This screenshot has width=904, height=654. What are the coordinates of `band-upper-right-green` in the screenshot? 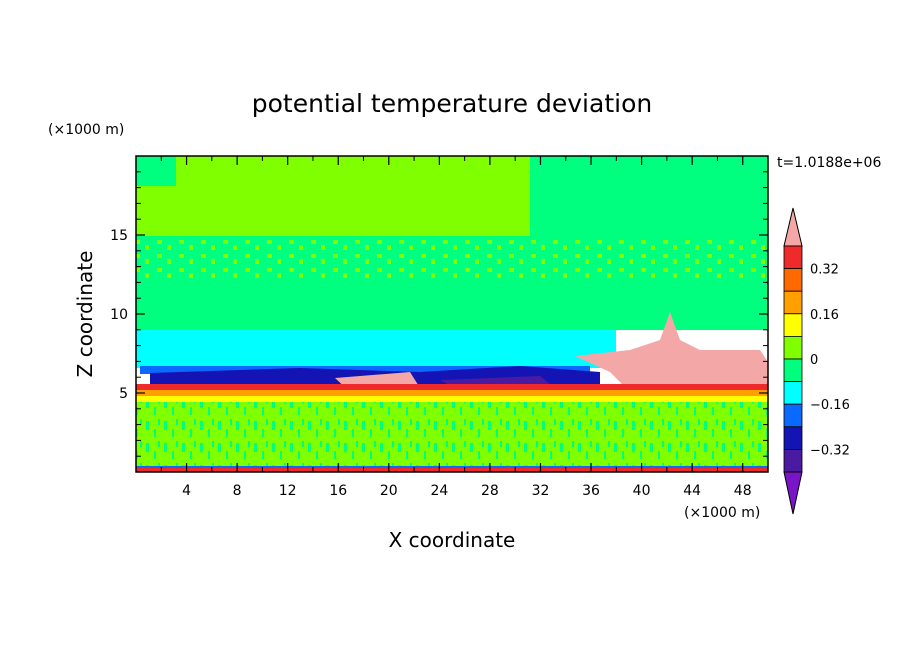 It's located at (649, 196).